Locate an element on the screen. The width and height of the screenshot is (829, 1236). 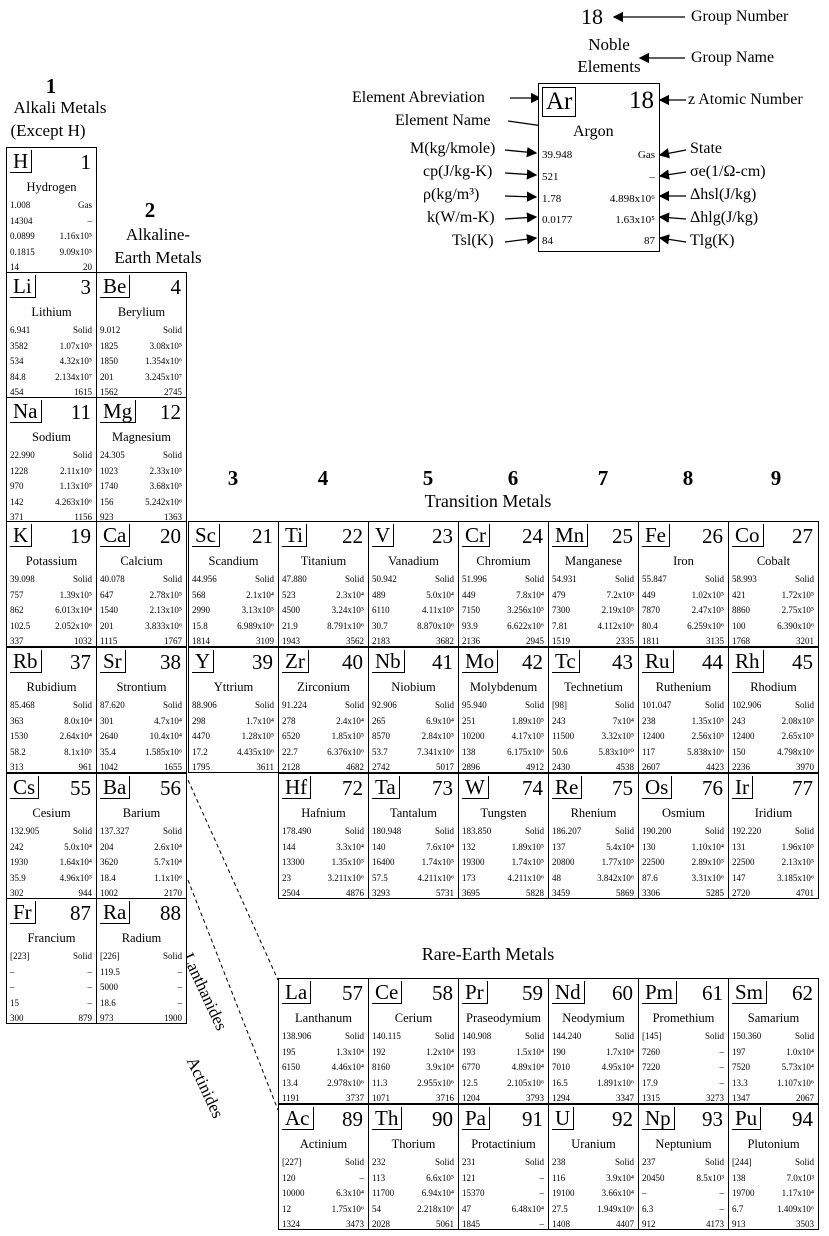
property-right-value: 1.28x10⁵ is located at coordinates (257, 736).